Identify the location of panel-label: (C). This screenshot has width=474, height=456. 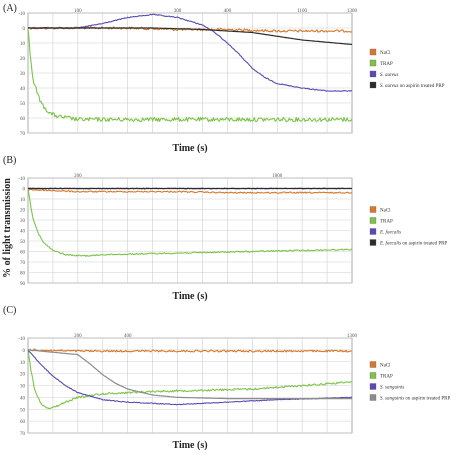
(9, 310).